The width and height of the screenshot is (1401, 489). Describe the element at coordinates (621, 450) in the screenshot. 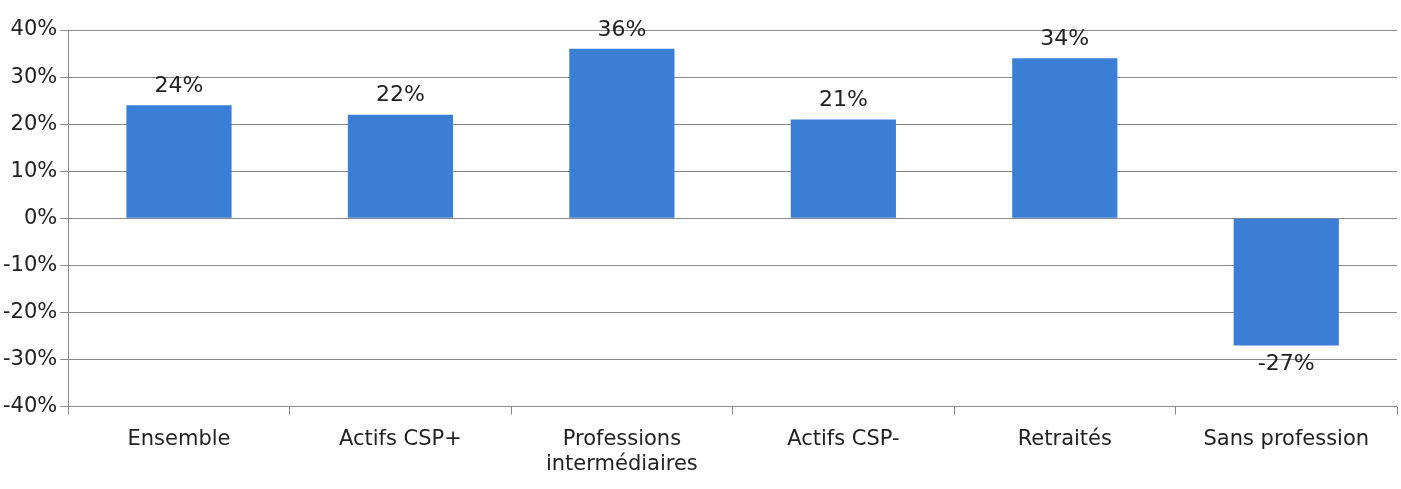

I see `x-tick-label: Professions intermédiaires` at that location.